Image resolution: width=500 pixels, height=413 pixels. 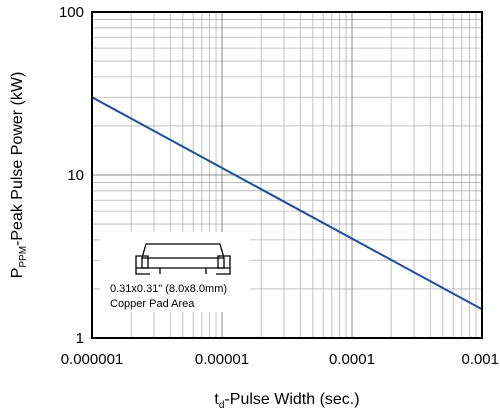 I want to click on x-tick-label: 0.001, so click(x=480, y=359).